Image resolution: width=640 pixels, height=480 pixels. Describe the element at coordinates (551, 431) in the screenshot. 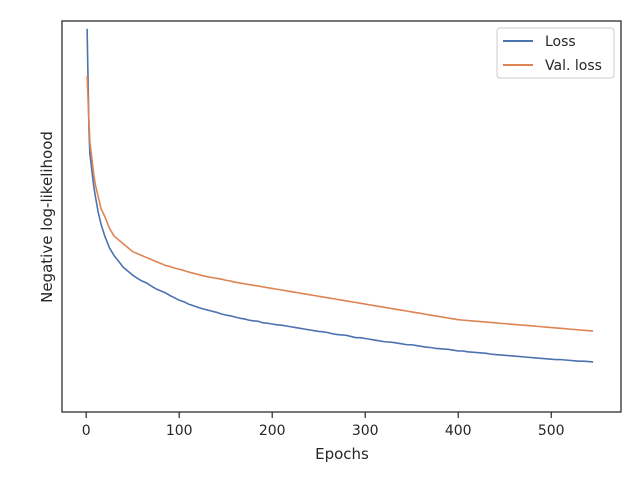

I see `x-tick-label: 500` at that location.